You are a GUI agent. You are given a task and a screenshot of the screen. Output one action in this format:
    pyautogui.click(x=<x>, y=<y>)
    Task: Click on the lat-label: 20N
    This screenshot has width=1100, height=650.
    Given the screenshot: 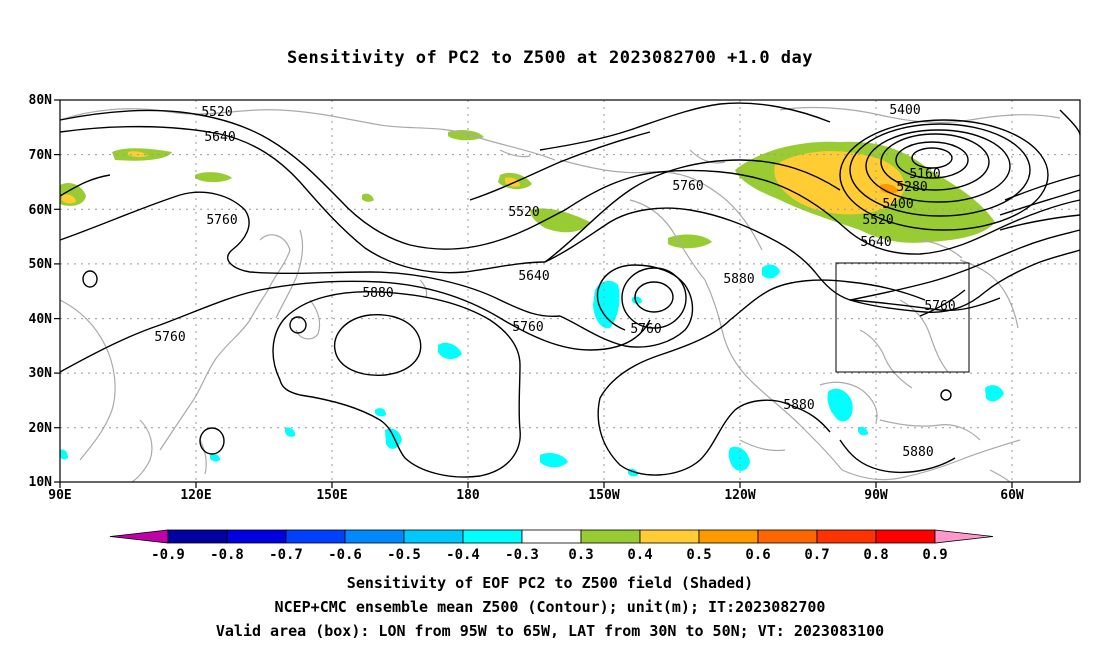 What is the action you would take?
    pyautogui.click(x=41, y=428)
    